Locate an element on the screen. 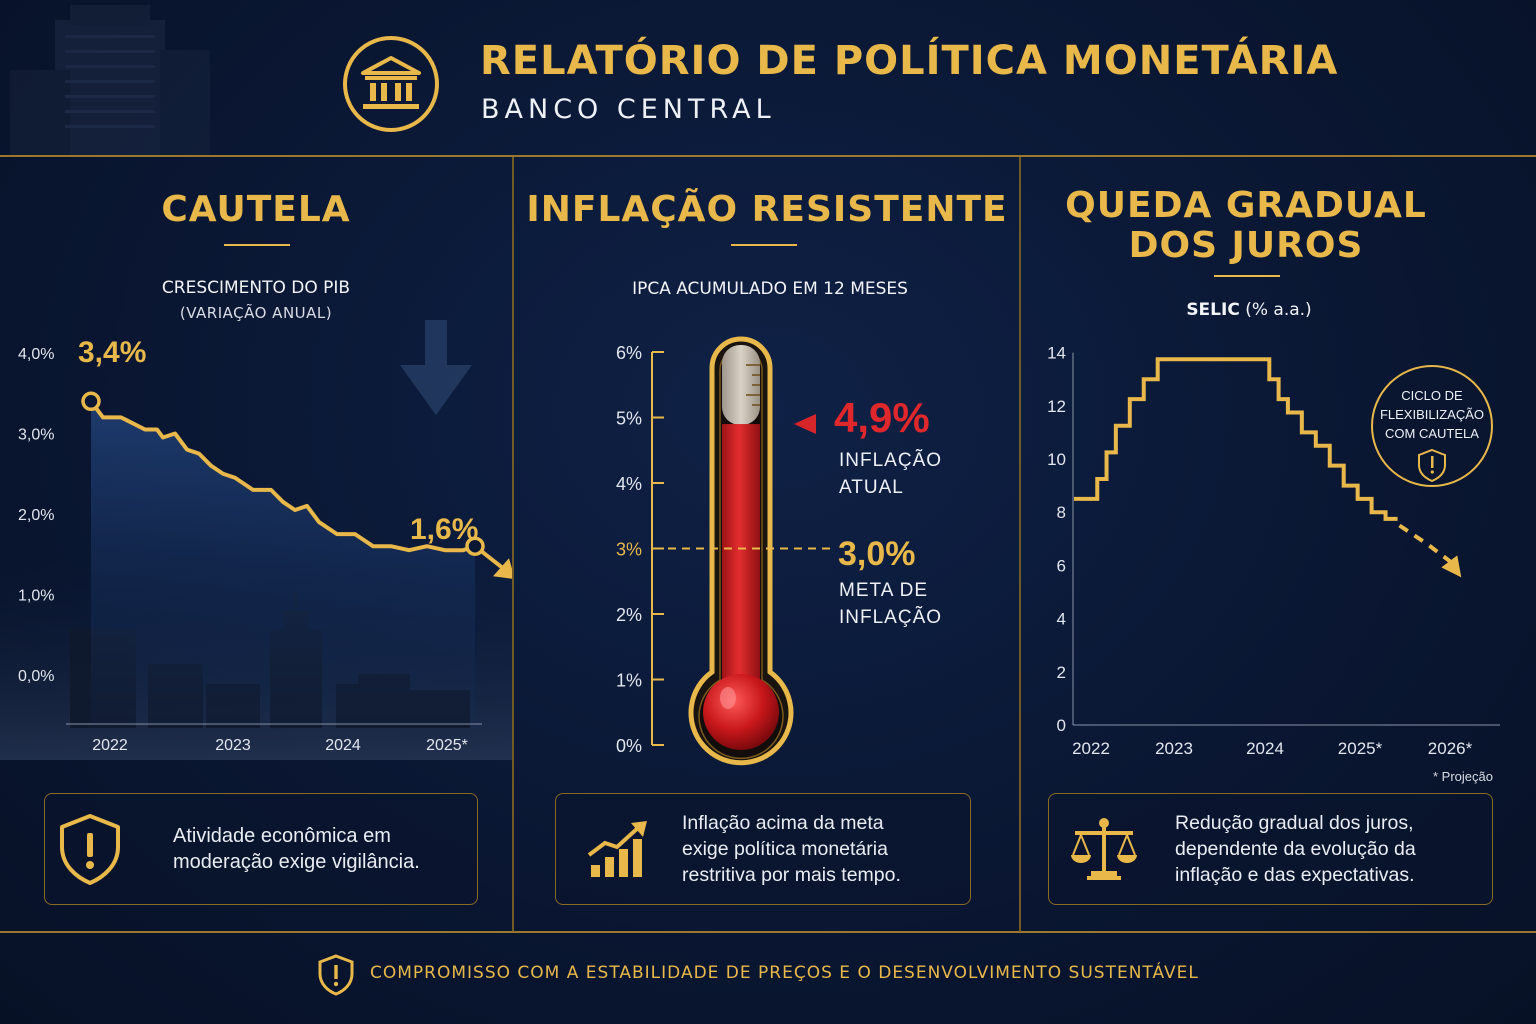 The width and height of the screenshot is (1536, 1024). gdp-chart-label: CRESCIMENTO DO PIB is located at coordinates (256, 288).